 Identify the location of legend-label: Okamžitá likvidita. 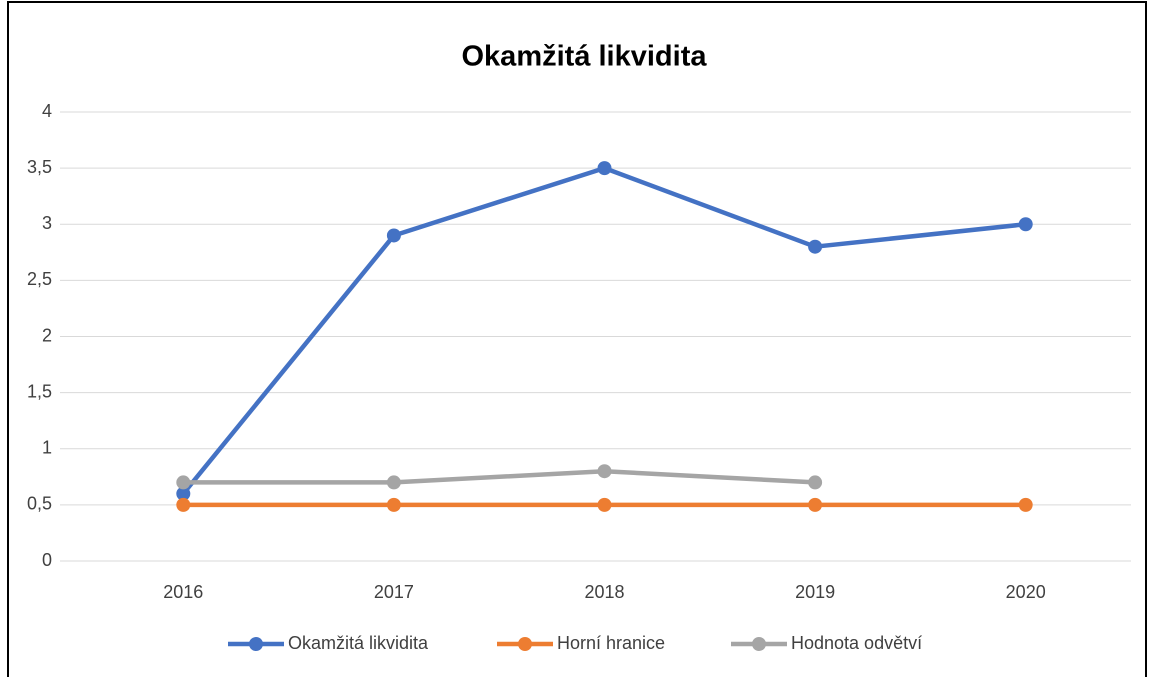
(358, 643).